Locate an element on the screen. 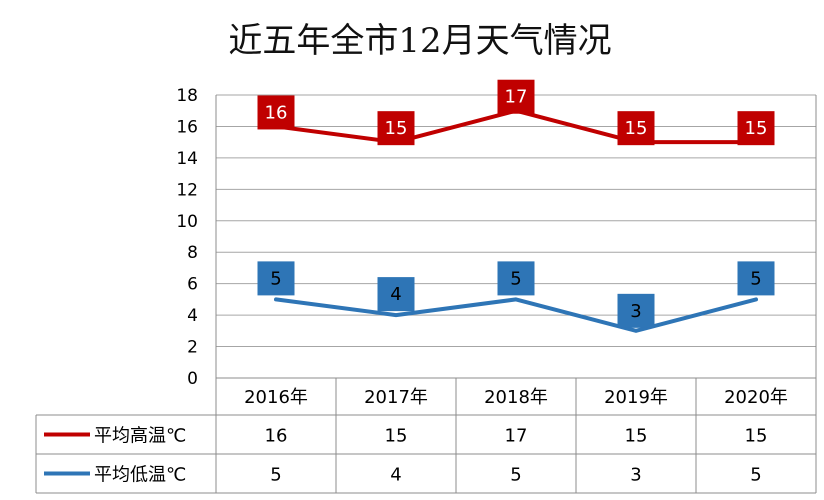 The width and height of the screenshot is (824, 500). y-tick-label-8: 8 is located at coordinates (192, 253).